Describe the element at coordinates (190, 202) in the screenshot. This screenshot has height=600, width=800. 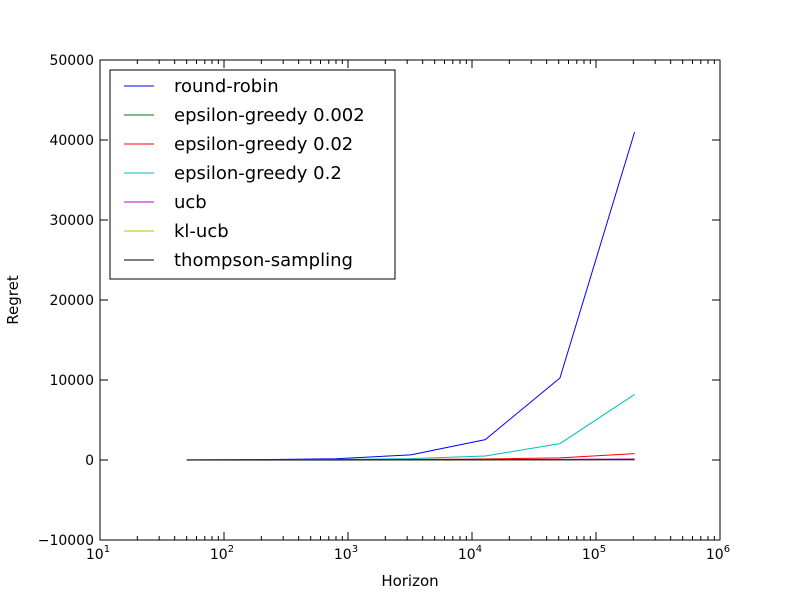
I see `legend-label-4: ucb` at that location.